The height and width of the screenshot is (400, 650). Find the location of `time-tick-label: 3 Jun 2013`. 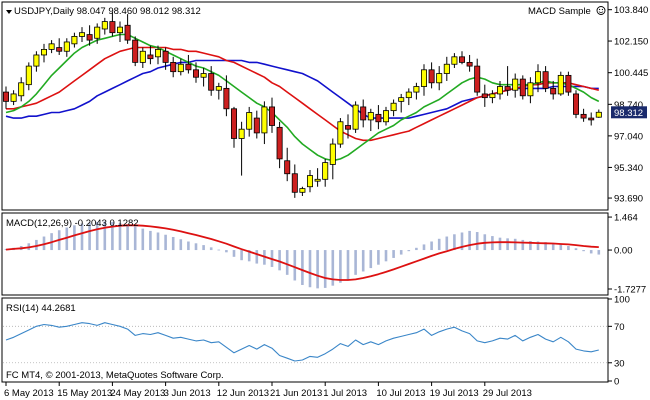

time-tick-label: 3 Jun 2013 is located at coordinates (187, 393).